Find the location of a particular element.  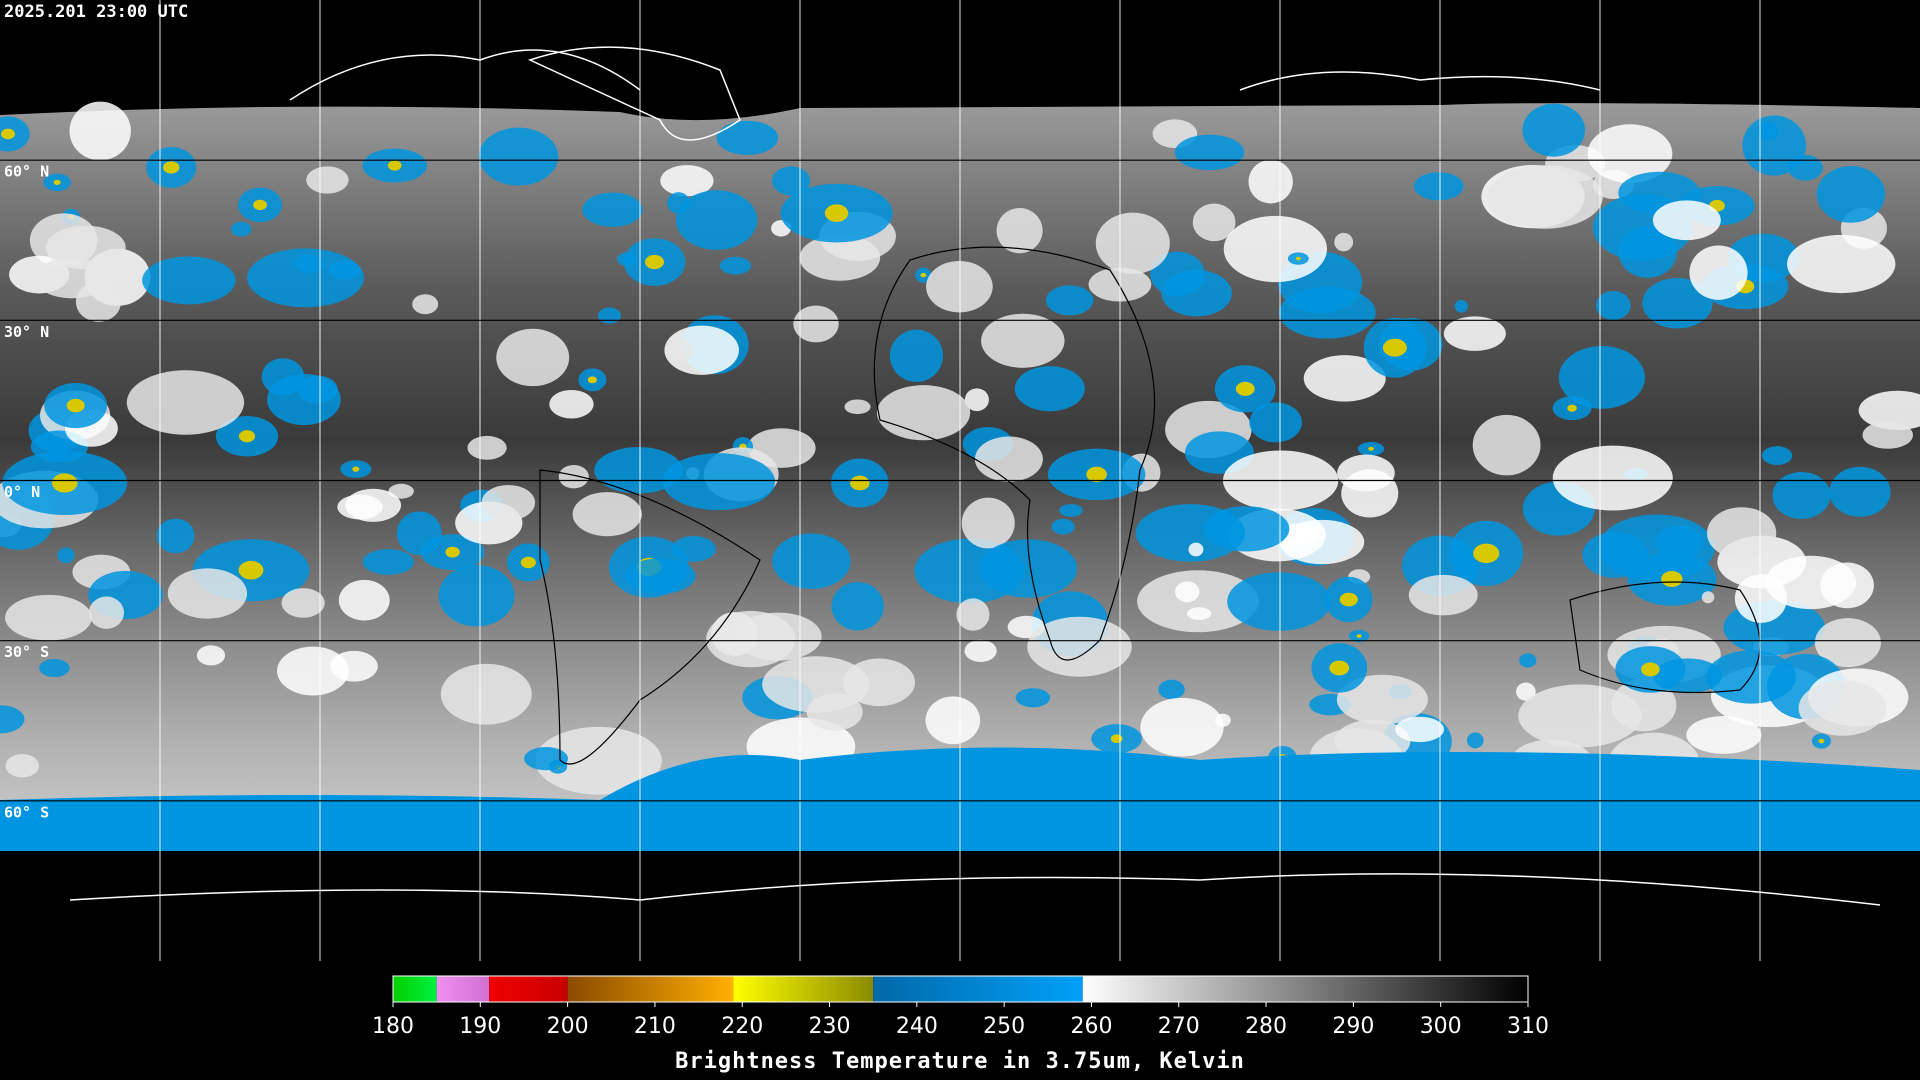

africa-outline is located at coordinates (1014, 453).